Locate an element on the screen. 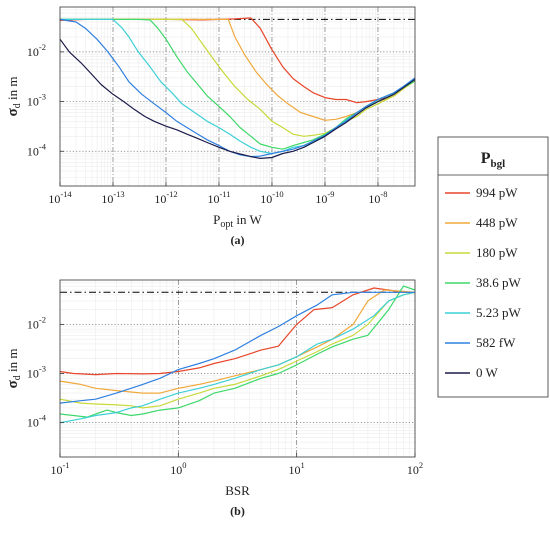  x-tick-label: 10⁰ is located at coordinates (178, 468).